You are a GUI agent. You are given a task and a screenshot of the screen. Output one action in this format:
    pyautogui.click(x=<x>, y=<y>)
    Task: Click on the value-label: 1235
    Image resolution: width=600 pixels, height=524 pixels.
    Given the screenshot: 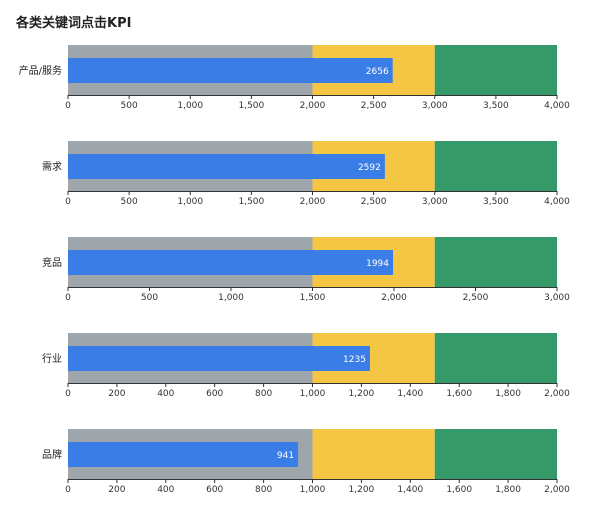 What is the action you would take?
    pyautogui.click(x=354, y=360)
    